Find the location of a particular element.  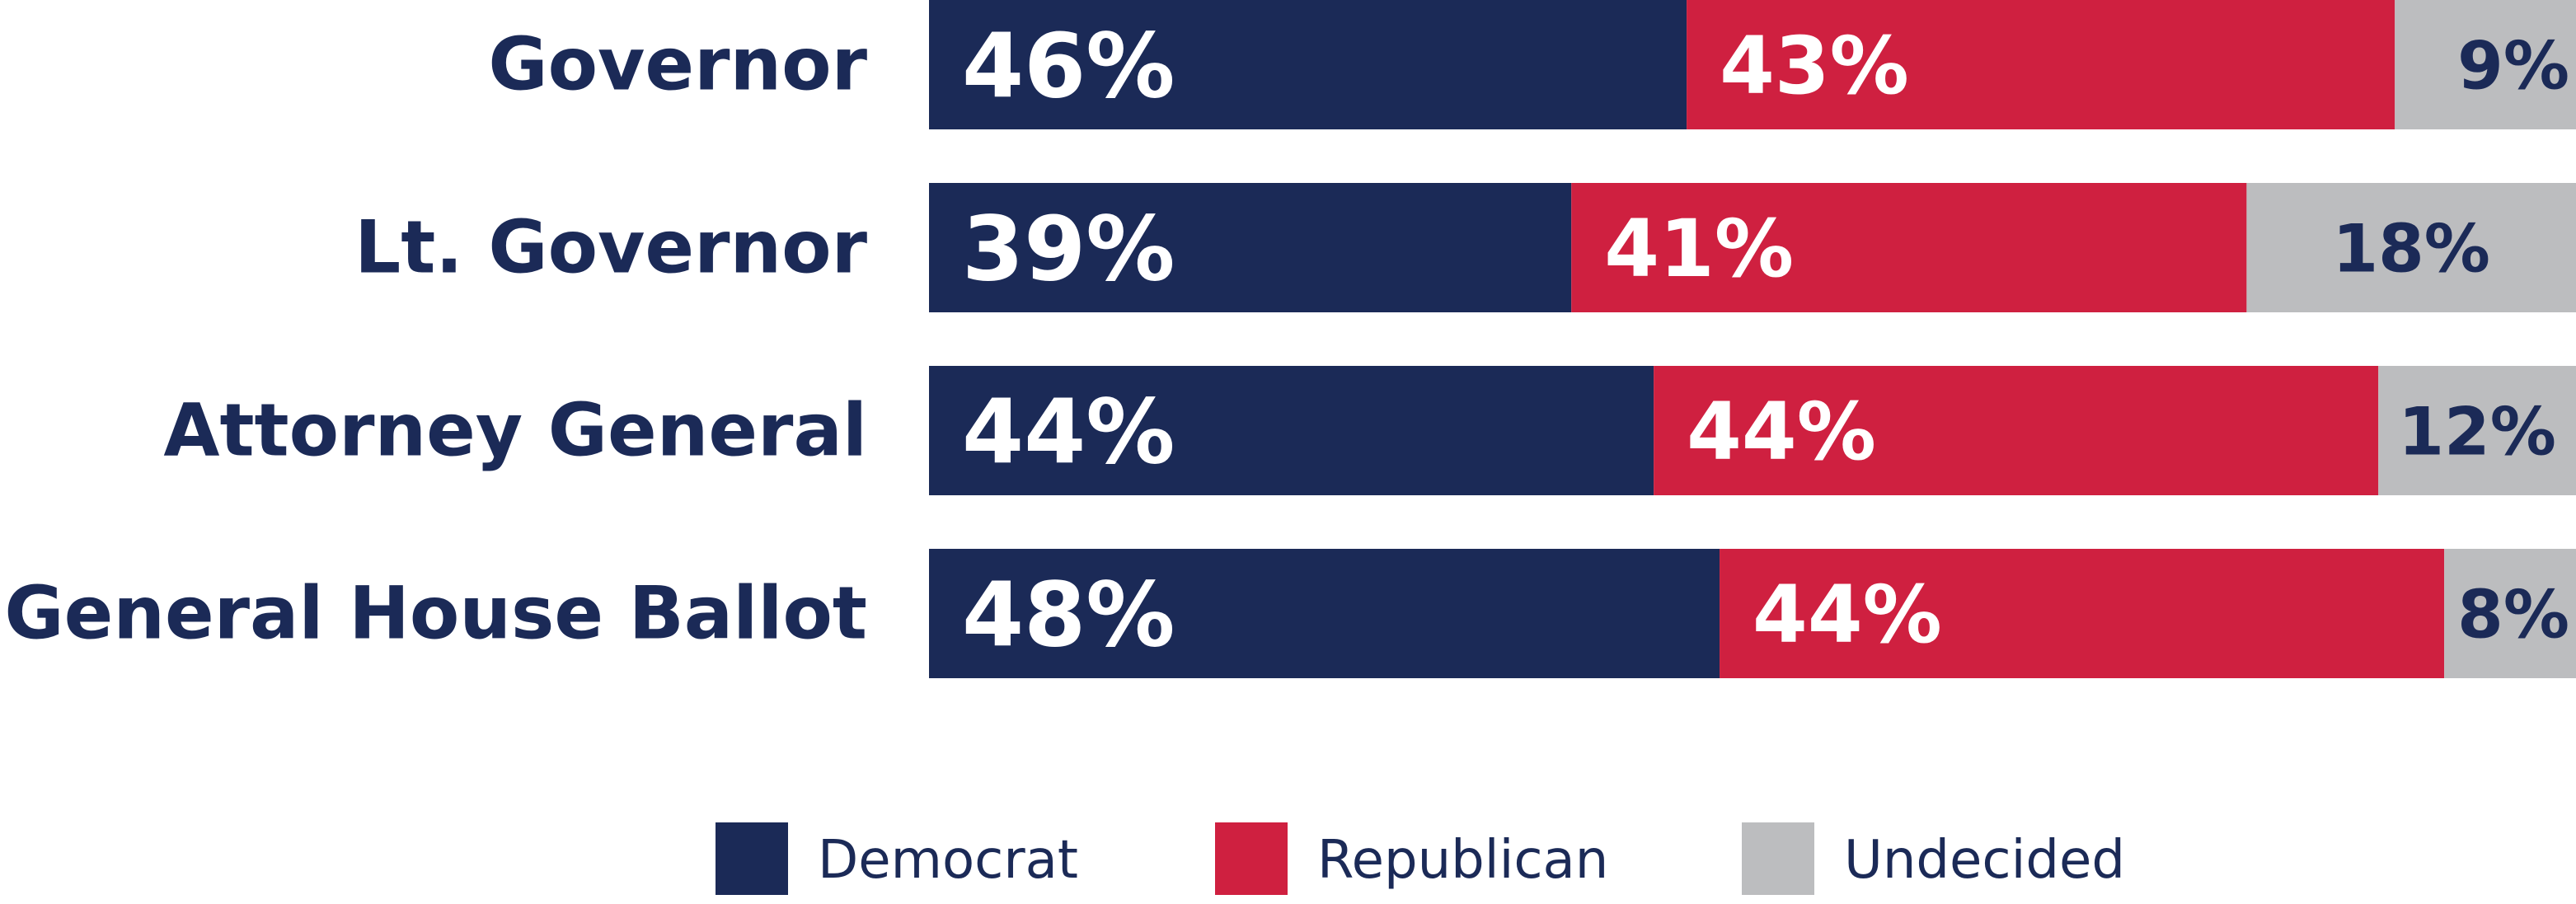

category-label: Governor is located at coordinates (677, 64).